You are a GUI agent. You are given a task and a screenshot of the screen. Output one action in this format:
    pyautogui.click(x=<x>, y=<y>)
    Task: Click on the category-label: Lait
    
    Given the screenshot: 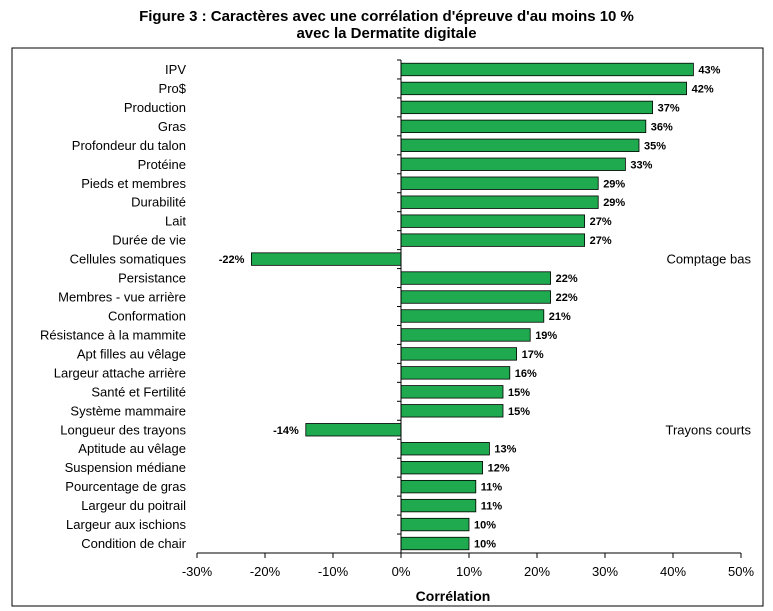 What is the action you would take?
    pyautogui.click(x=175, y=221)
    